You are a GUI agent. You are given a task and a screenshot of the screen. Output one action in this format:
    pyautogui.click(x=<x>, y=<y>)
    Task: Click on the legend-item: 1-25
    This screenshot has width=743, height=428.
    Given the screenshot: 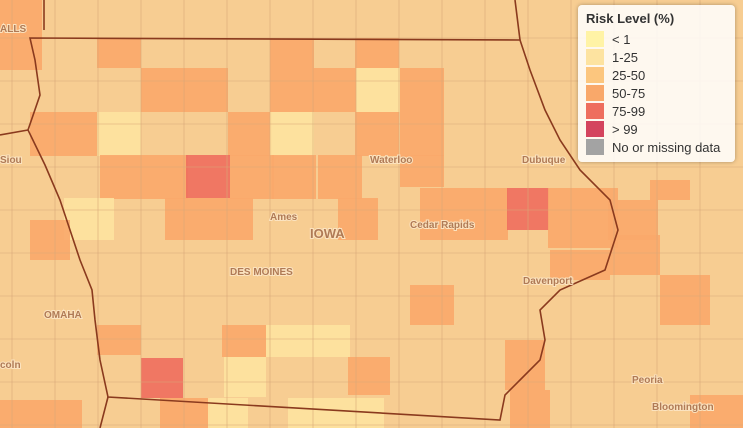 What is the action you would take?
    pyautogui.click(x=656, y=57)
    